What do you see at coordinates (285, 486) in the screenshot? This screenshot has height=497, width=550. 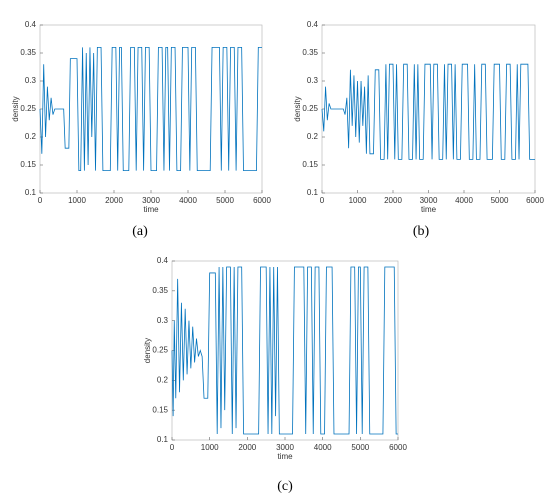 I see `caption: (c)` at bounding box center [285, 486].